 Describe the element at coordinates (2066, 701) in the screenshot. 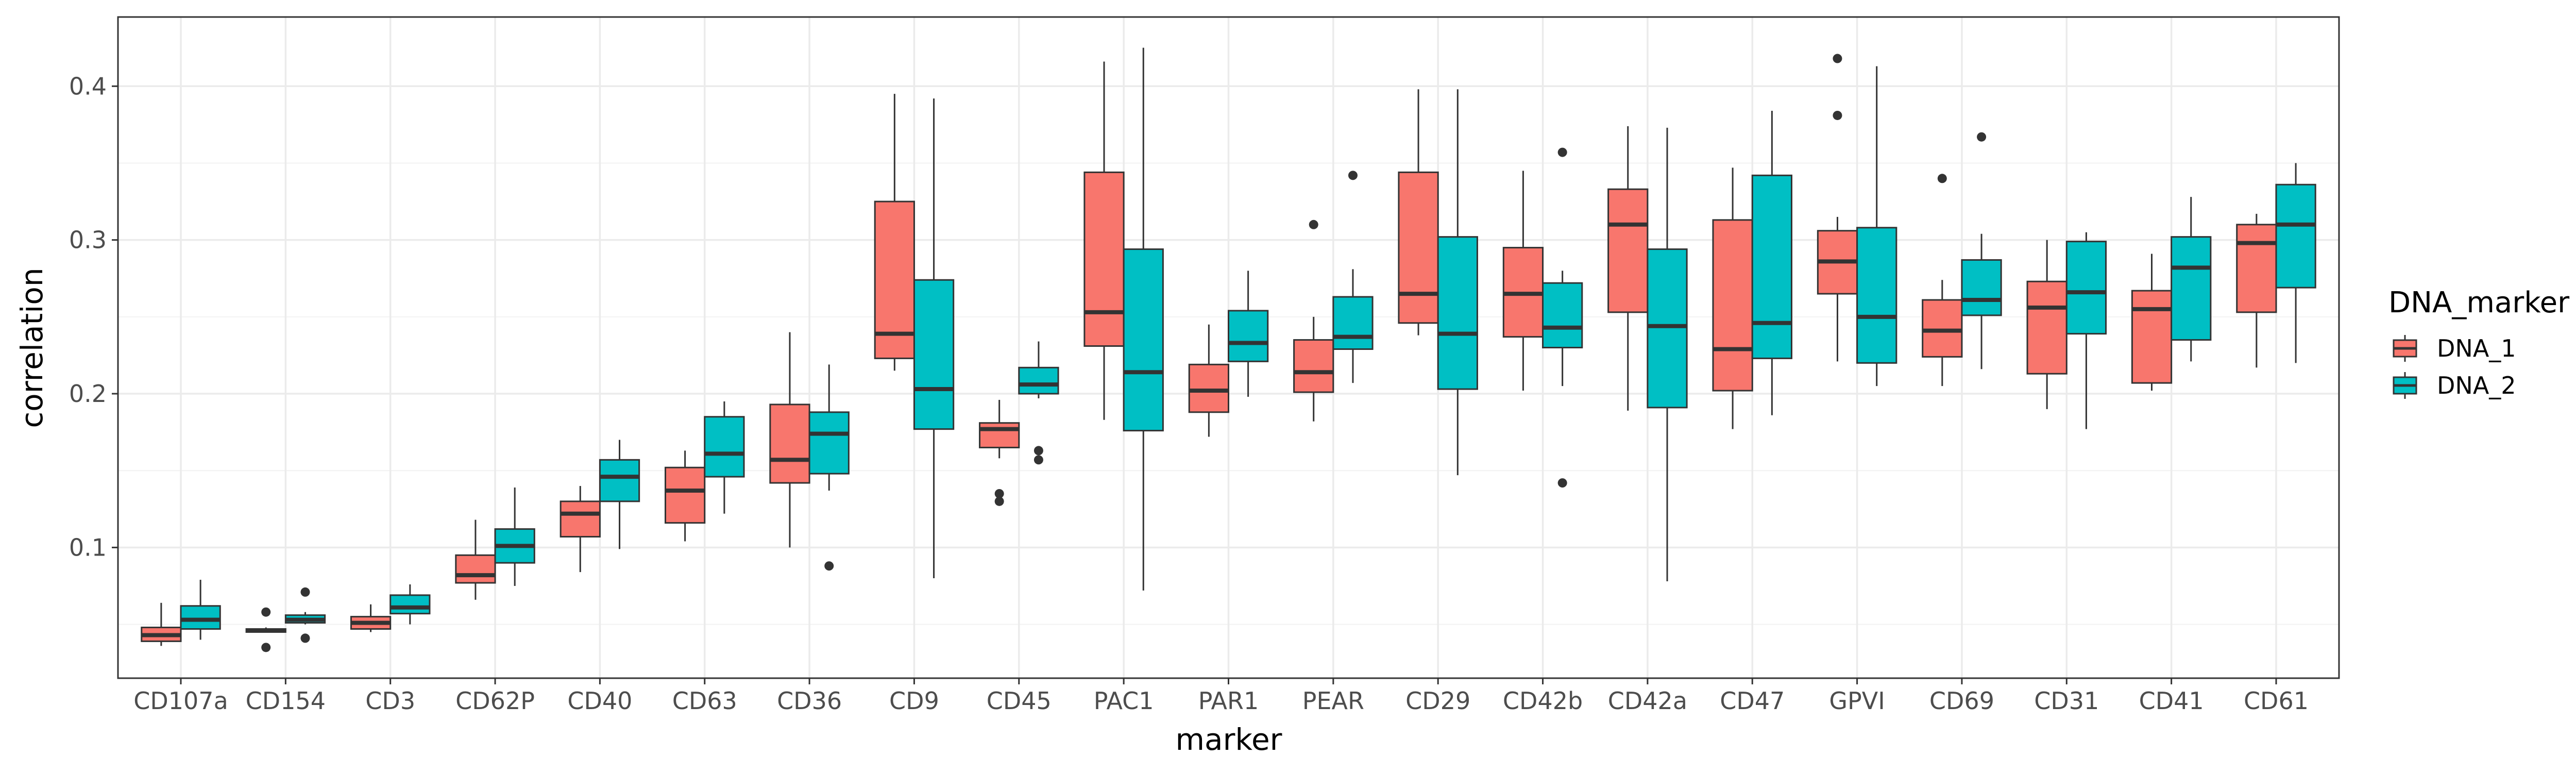

I see `x-tick-label: CD31` at that location.